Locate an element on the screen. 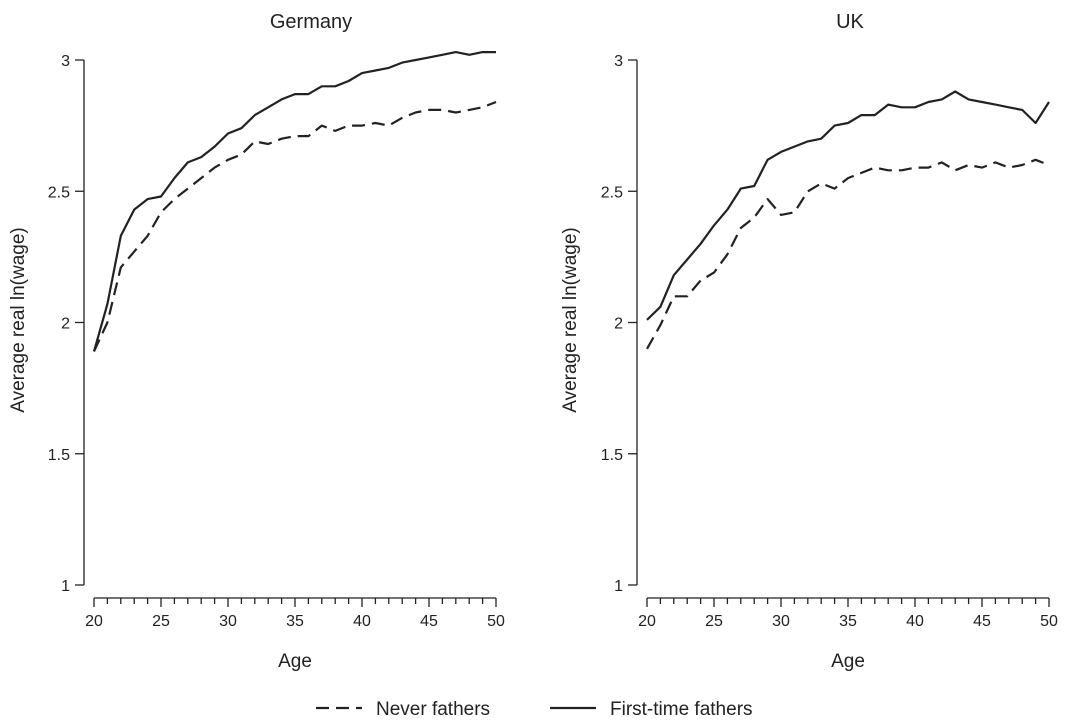 Image resolution: width=1067 pixels, height=725 pixels. x-tick-label-germany: 45 is located at coordinates (429, 621).